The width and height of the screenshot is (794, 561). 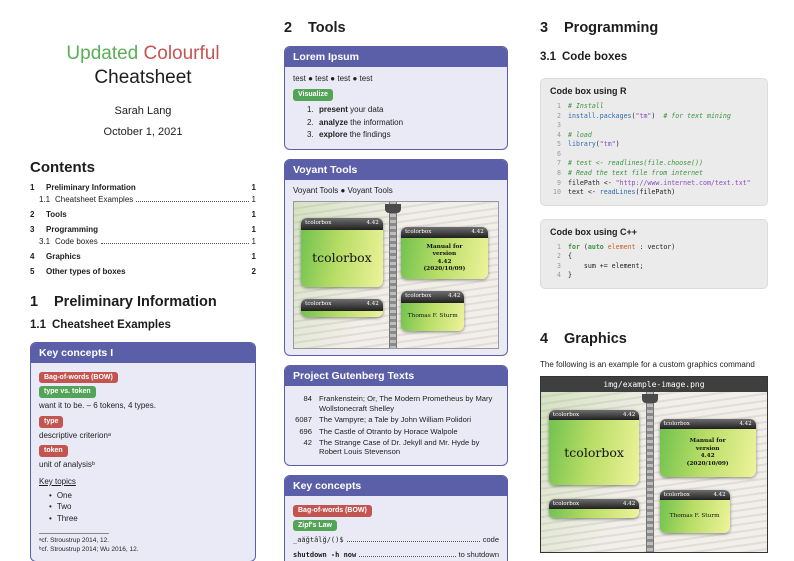 I want to click on toc-num: 5, so click(x=32, y=271).